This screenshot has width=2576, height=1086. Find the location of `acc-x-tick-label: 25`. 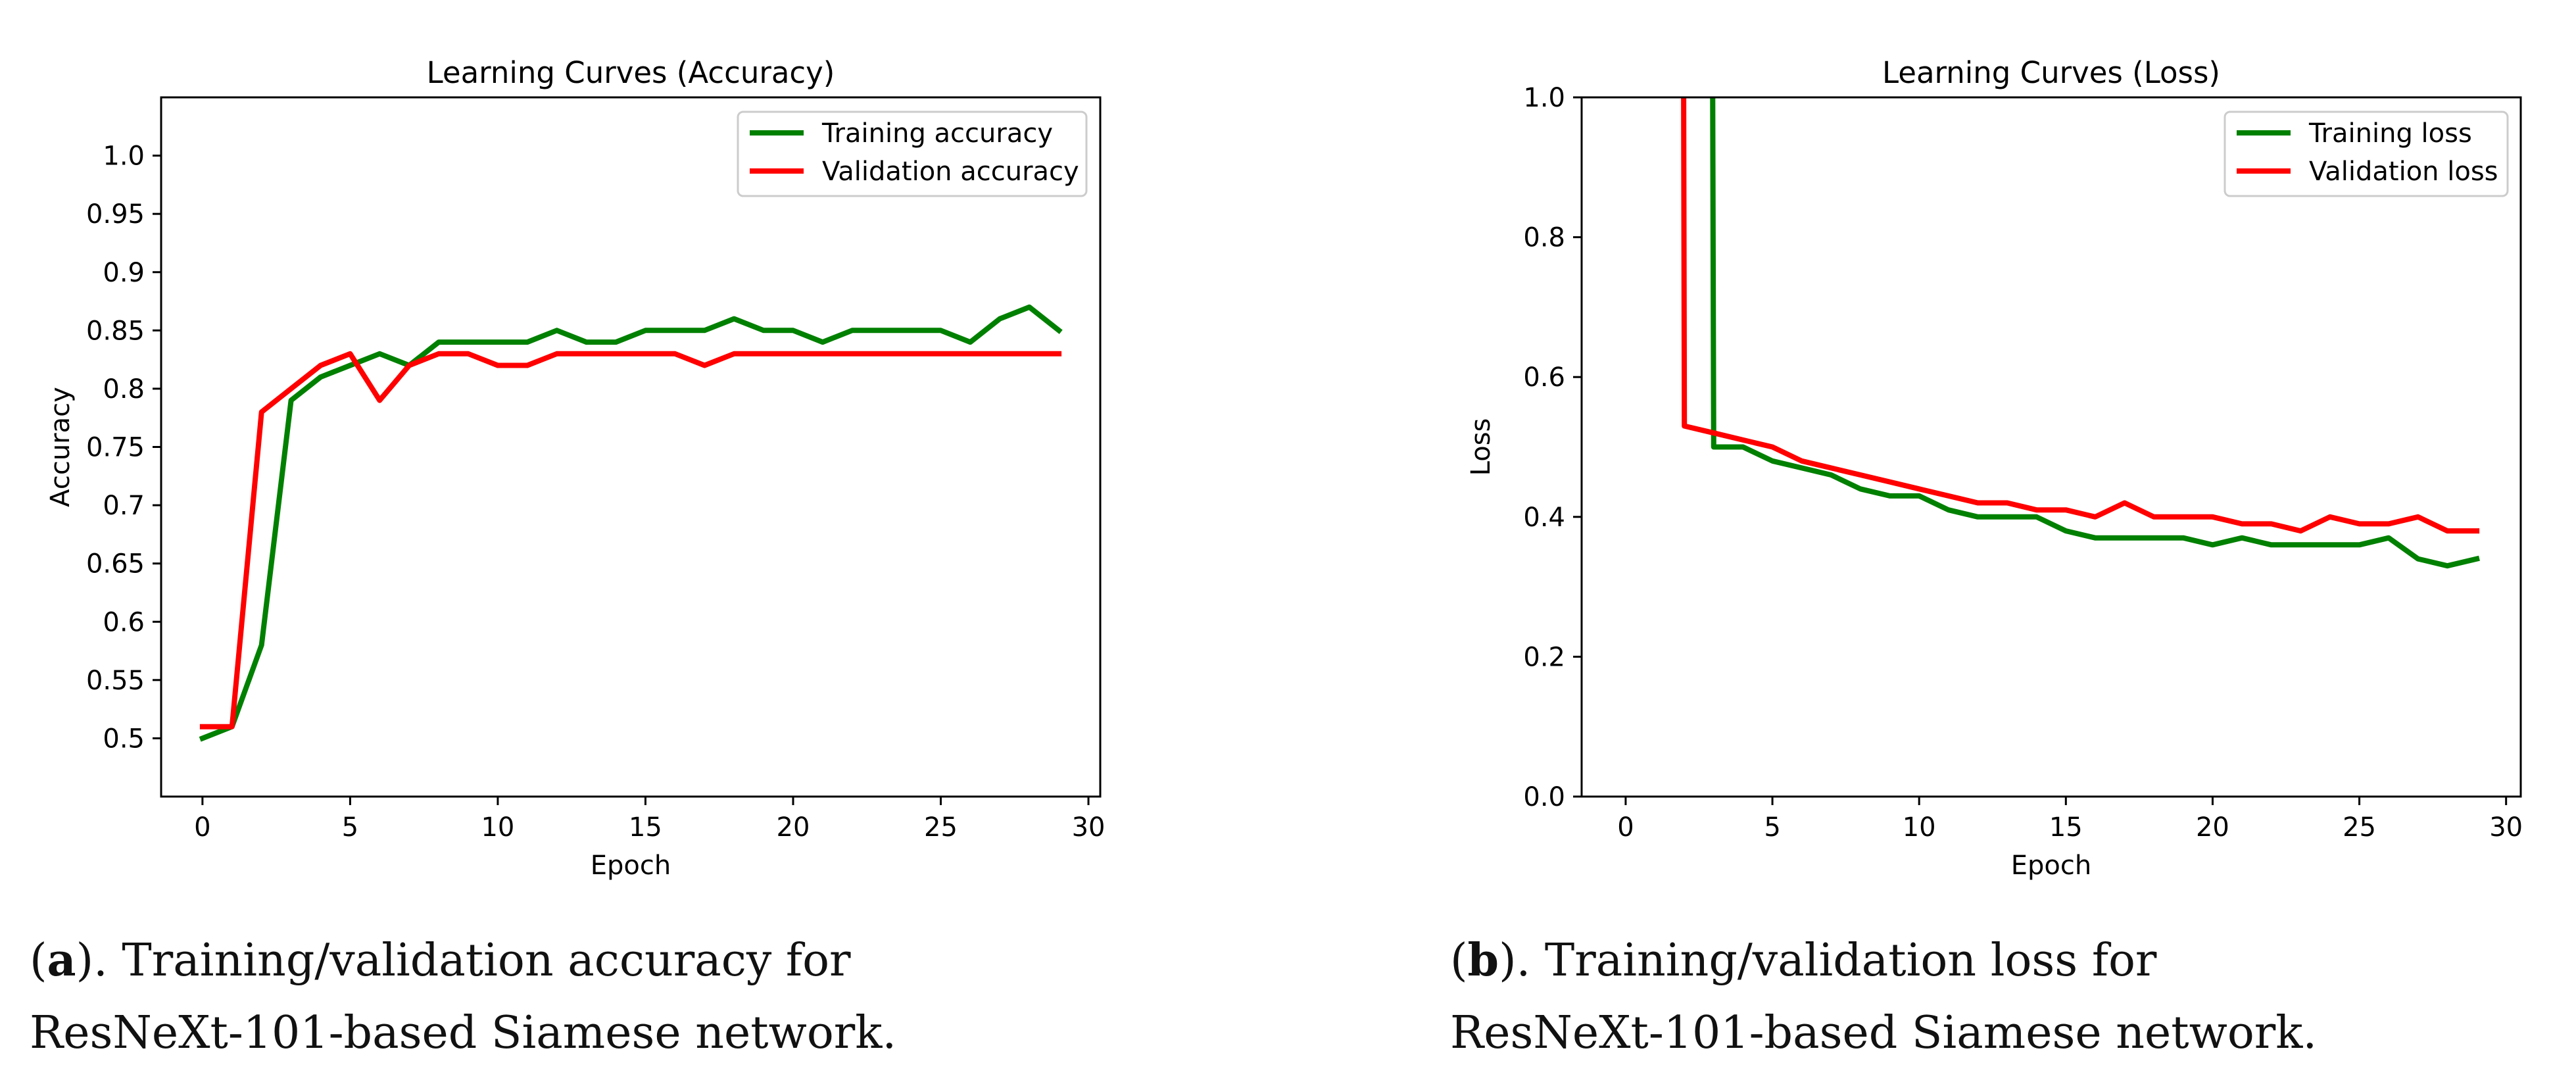

acc-x-tick-label: 25 is located at coordinates (941, 827).